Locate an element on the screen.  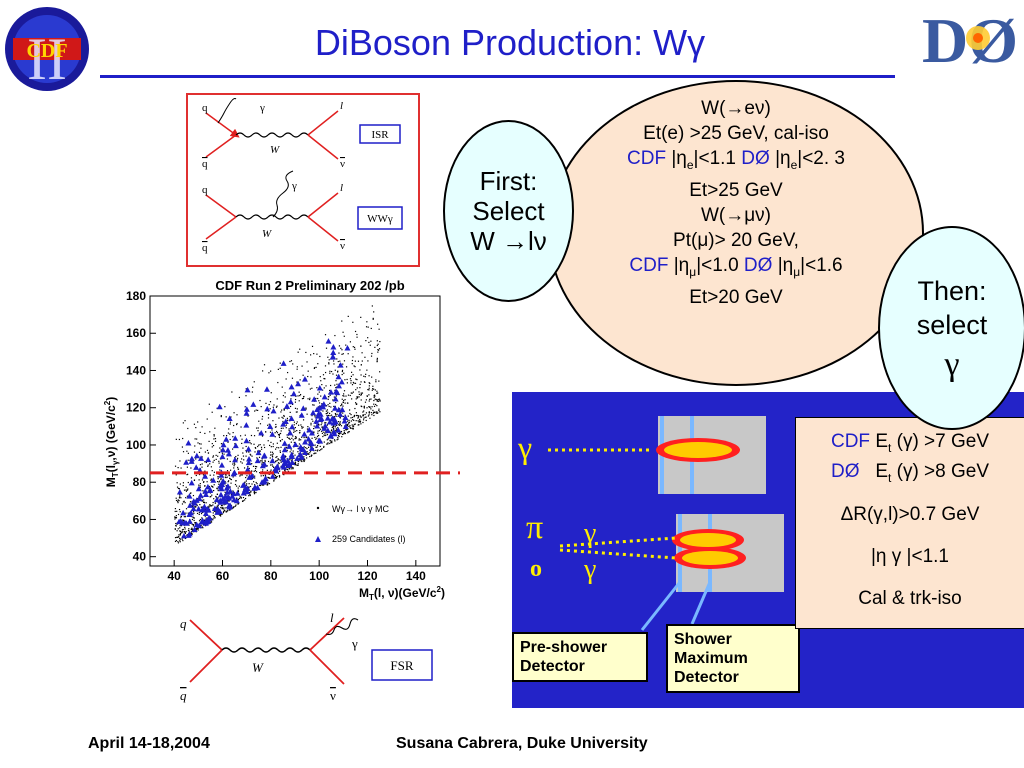
plot-xlabel: MT(l, ν)(GeV/c2) is located at coordinates (402, 593).